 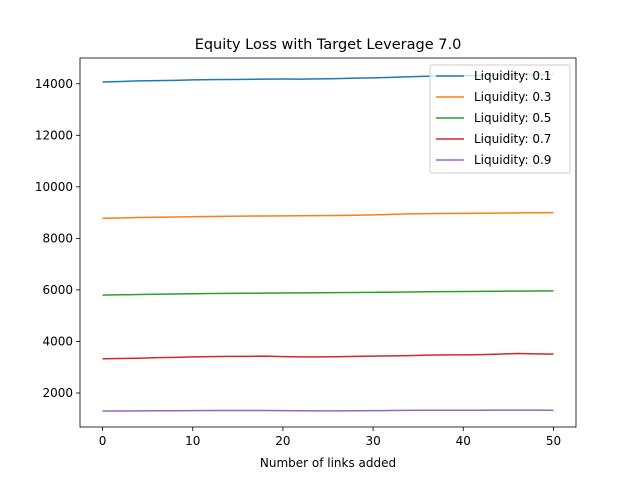 I want to click on x-axis-label: Number of links added, so click(x=328, y=463).